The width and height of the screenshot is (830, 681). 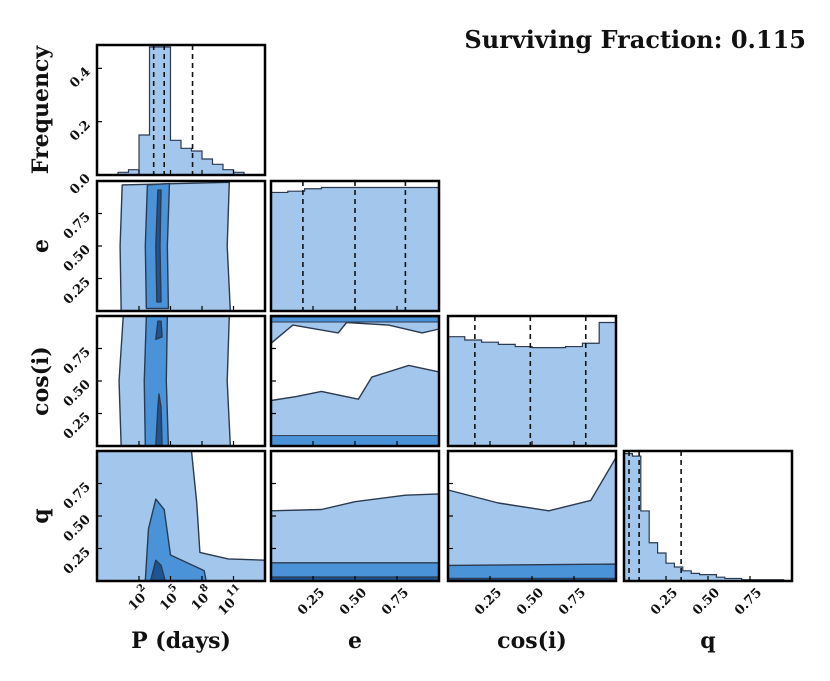 What do you see at coordinates (158, 246) in the screenshot?
I see `contour-p-e-inner` at bounding box center [158, 246].